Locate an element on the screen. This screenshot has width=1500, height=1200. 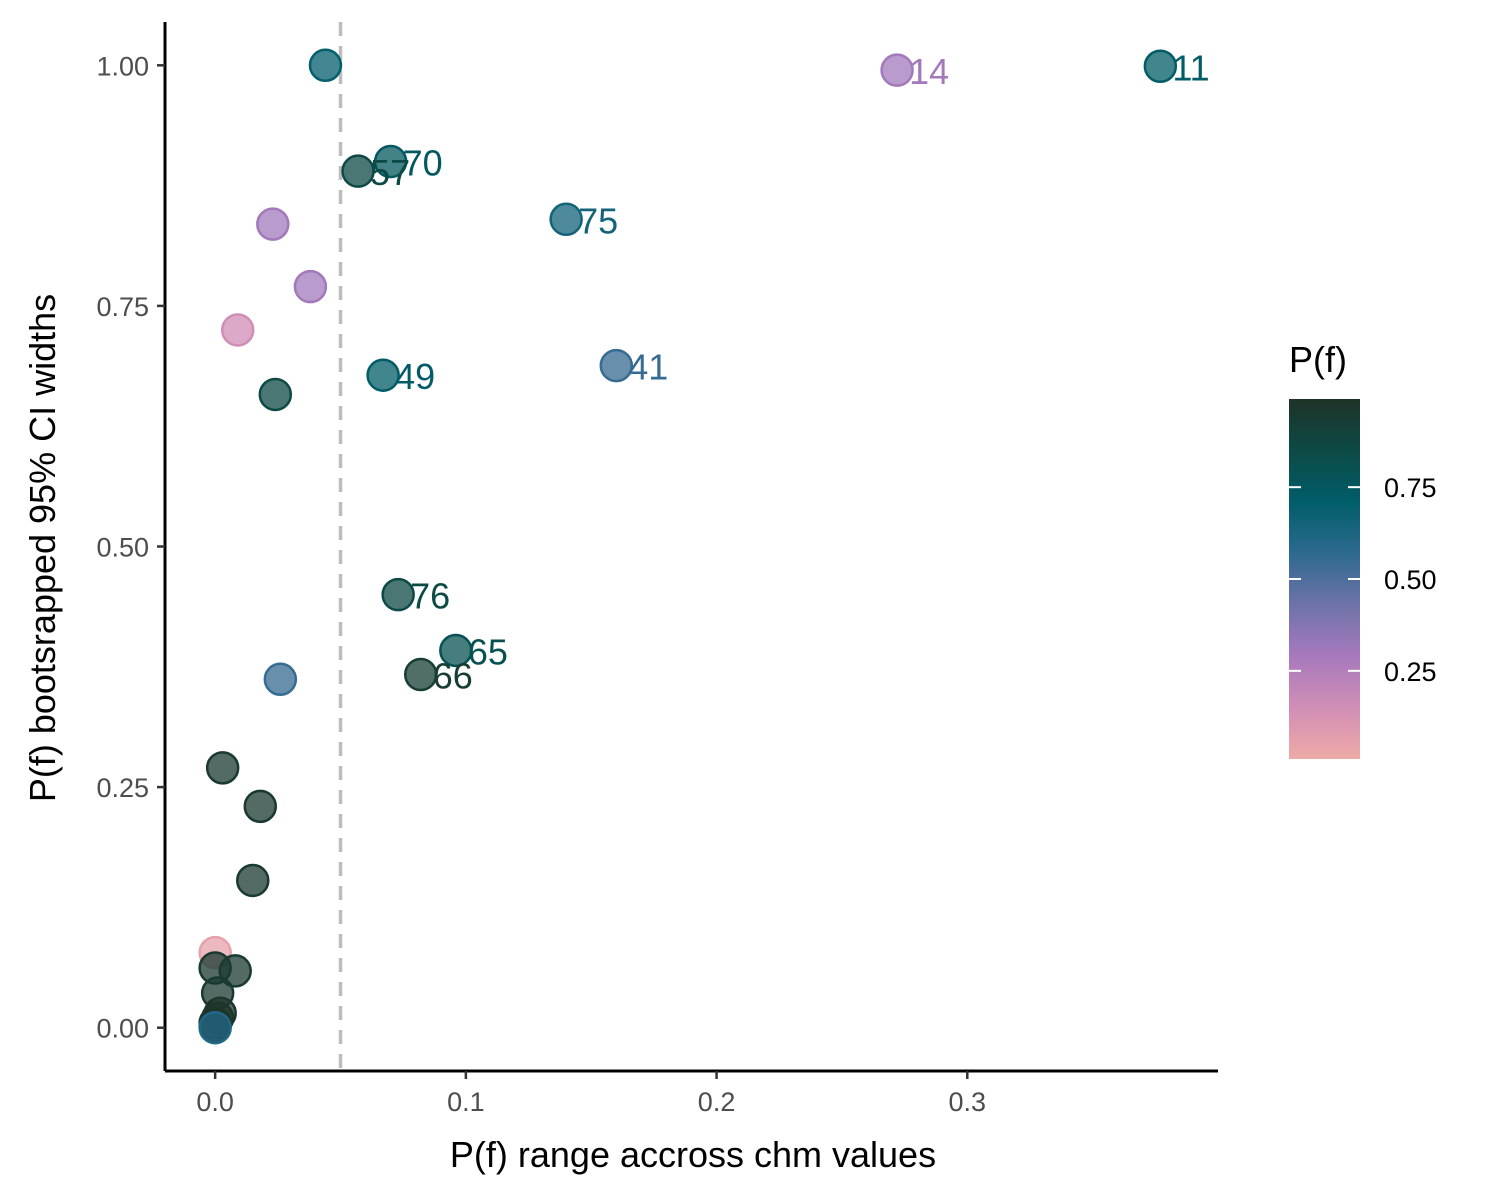
legend-tick-label: 0.75 is located at coordinates (1410, 488).